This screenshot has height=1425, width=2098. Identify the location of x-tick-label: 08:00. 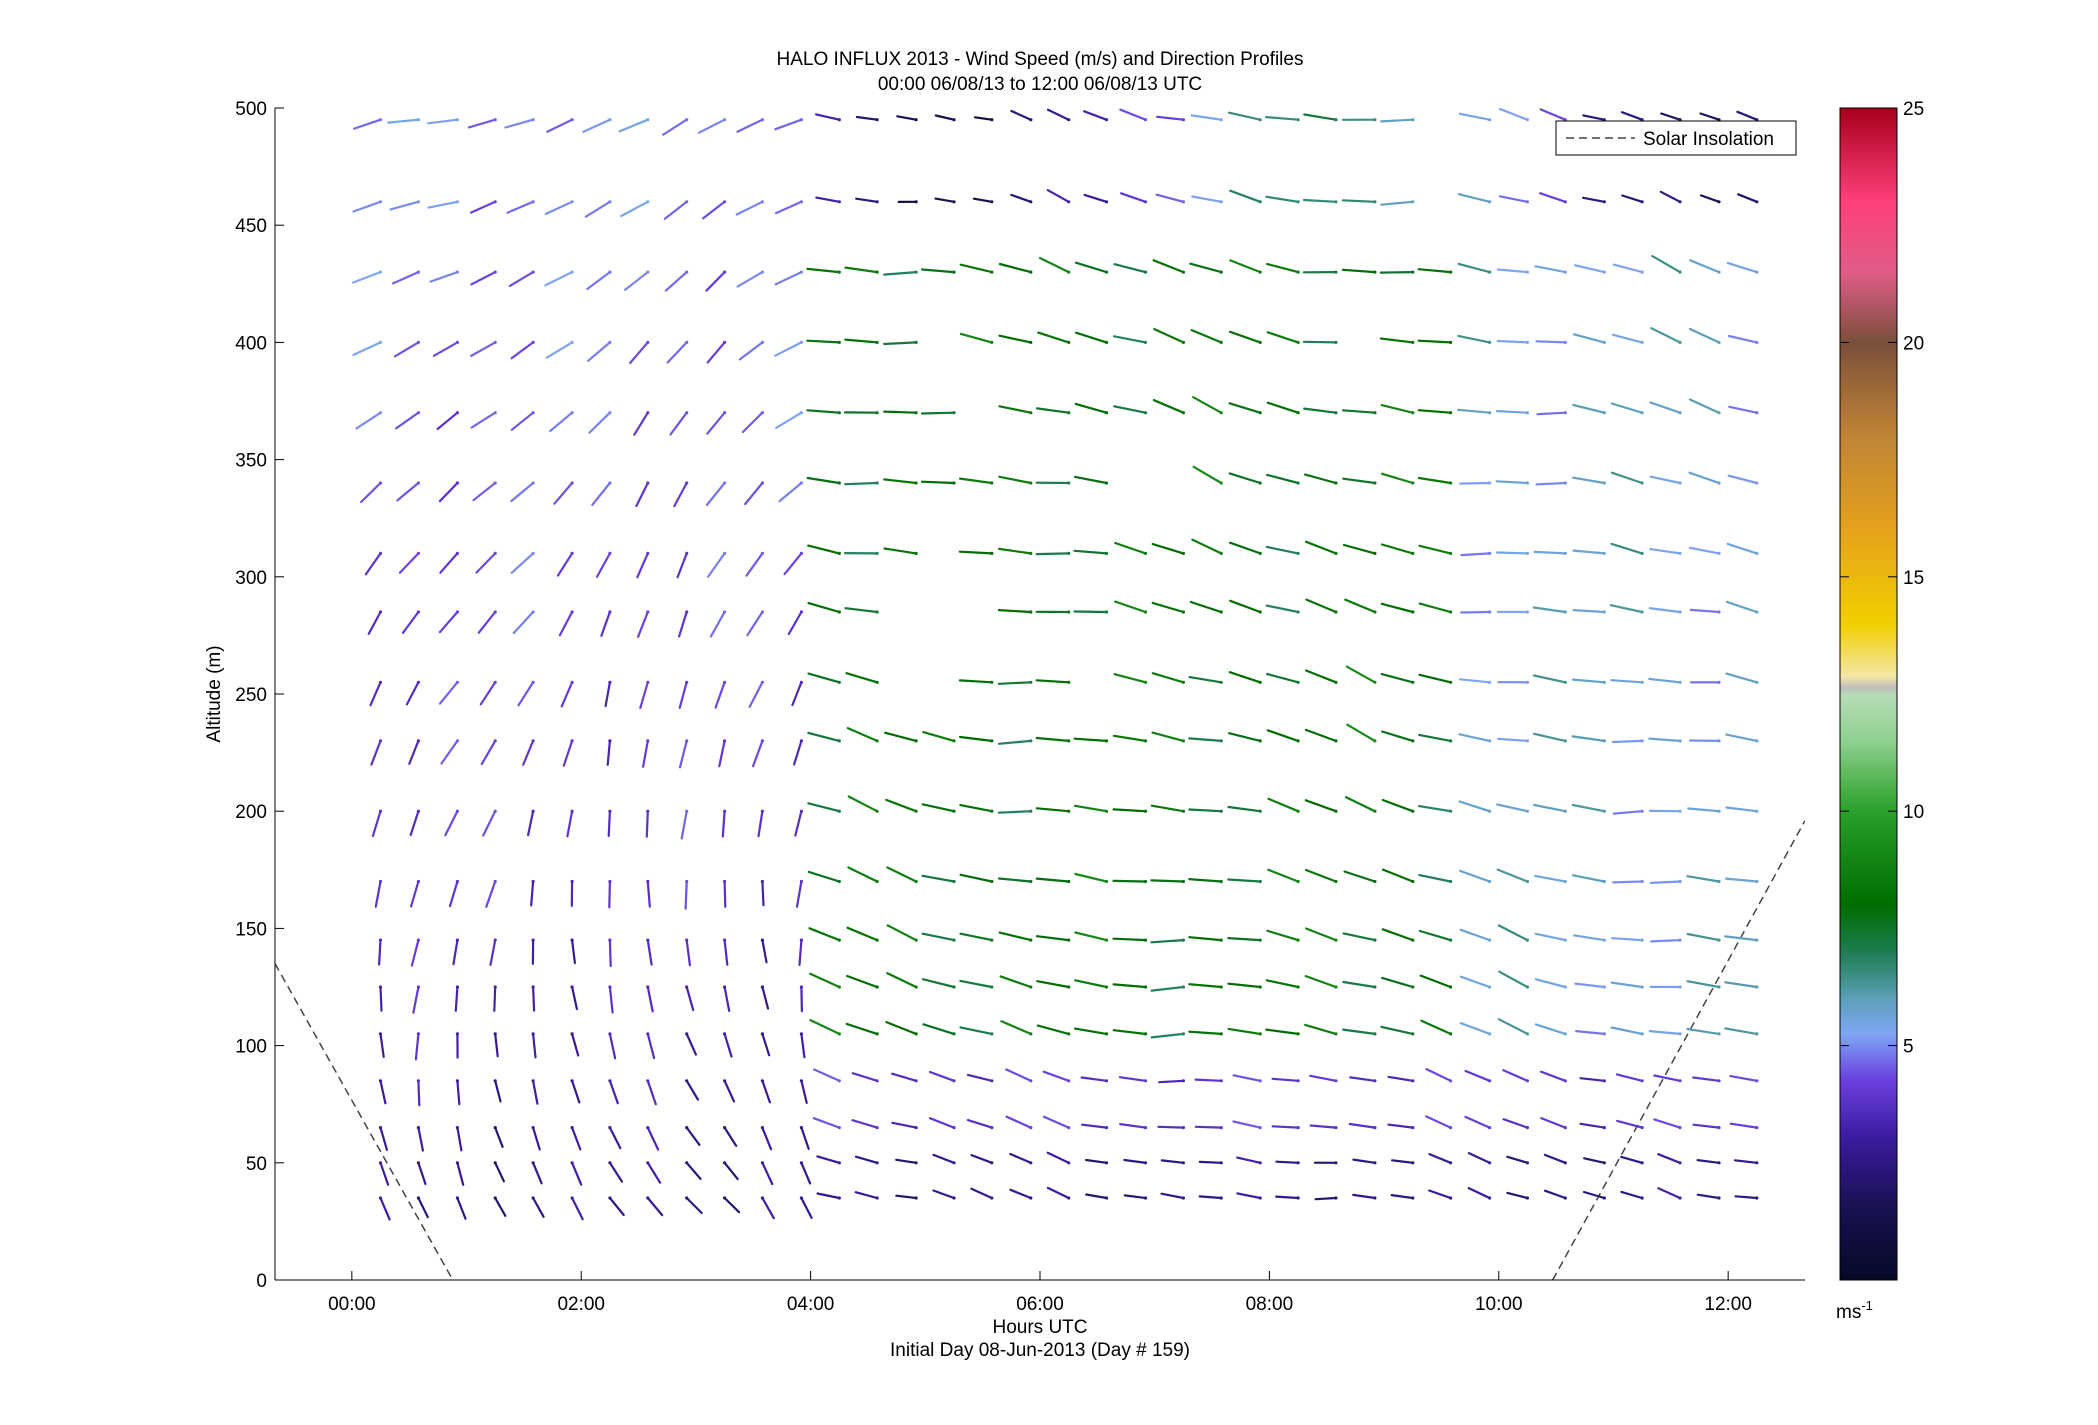
(1270, 1304).